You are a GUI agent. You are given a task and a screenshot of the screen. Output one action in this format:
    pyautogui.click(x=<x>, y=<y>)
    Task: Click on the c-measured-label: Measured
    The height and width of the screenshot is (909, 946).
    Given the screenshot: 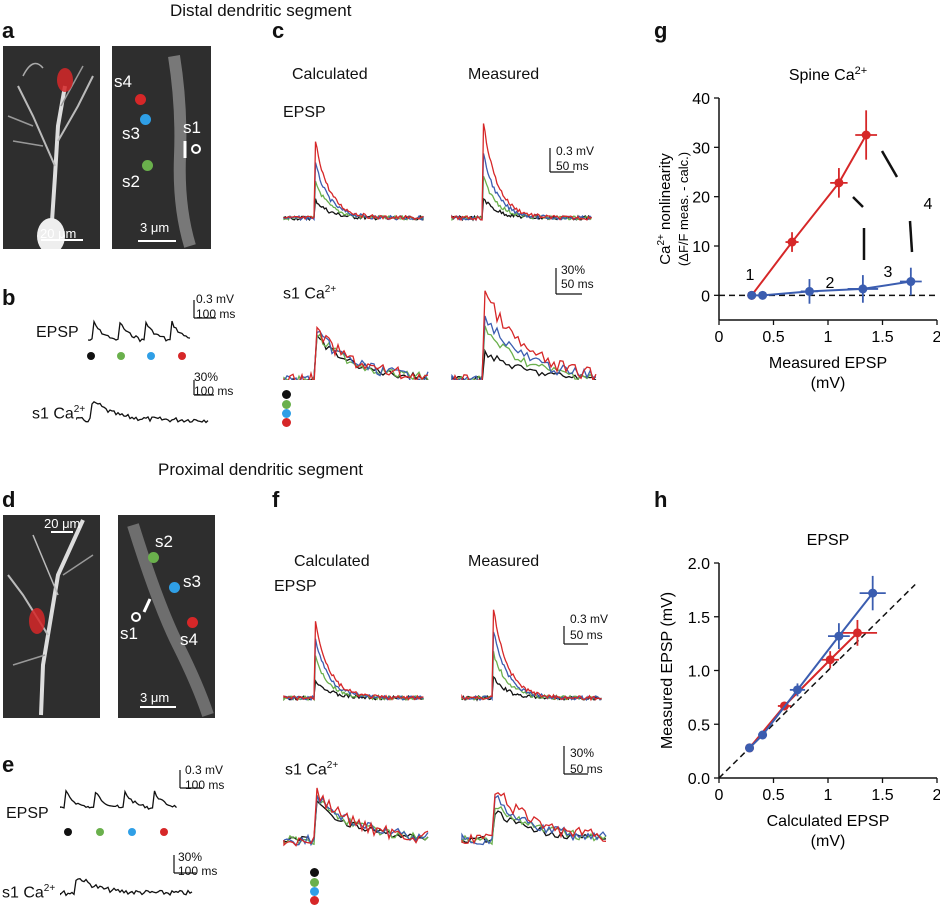 What is the action you would take?
    pyautogui.click(x=504, y=74)
    